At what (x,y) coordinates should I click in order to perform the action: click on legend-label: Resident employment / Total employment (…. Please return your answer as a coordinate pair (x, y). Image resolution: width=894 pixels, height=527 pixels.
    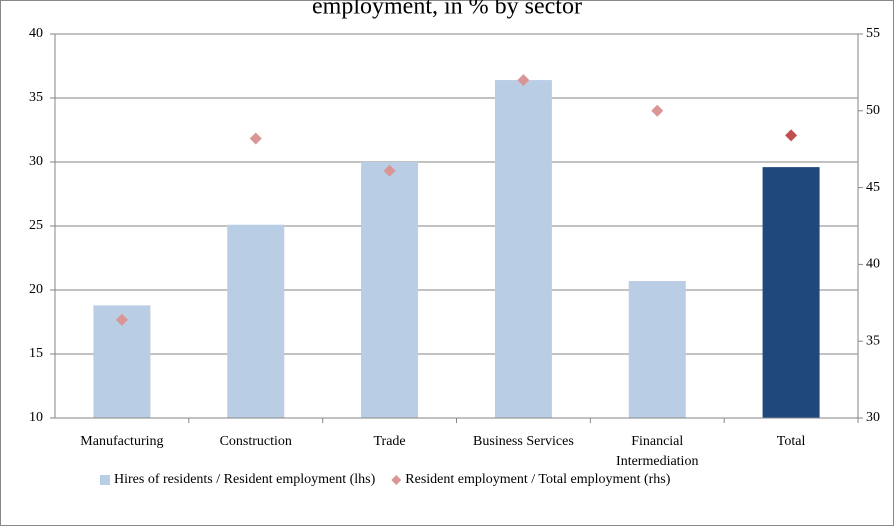
    Looking at the image, I should click on (537, 479).